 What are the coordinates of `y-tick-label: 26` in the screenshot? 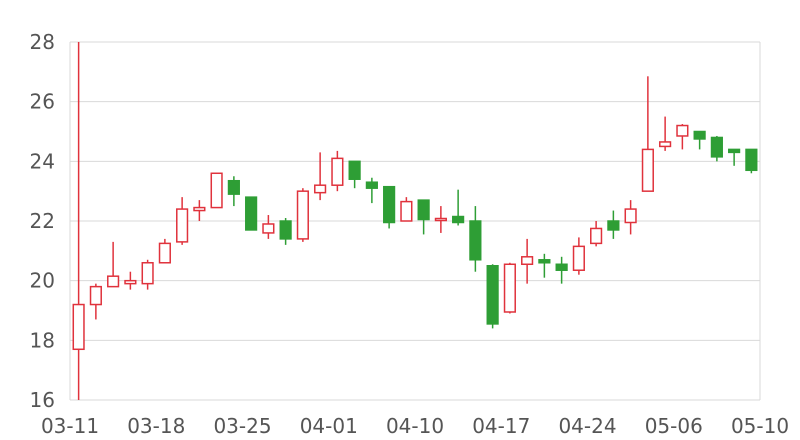 It's located at (42, 102).